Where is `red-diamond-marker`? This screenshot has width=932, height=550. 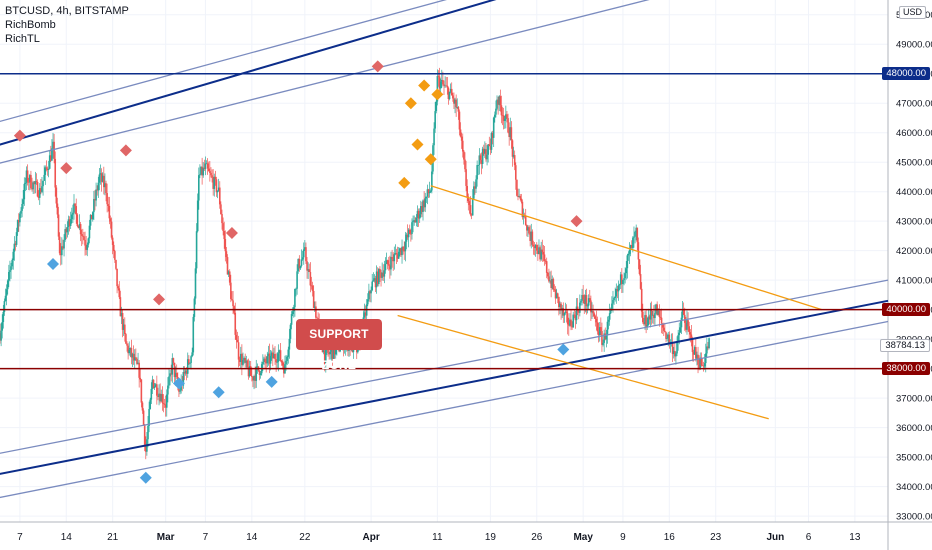
red-diamond-marker is located at coordinates (125, 150).